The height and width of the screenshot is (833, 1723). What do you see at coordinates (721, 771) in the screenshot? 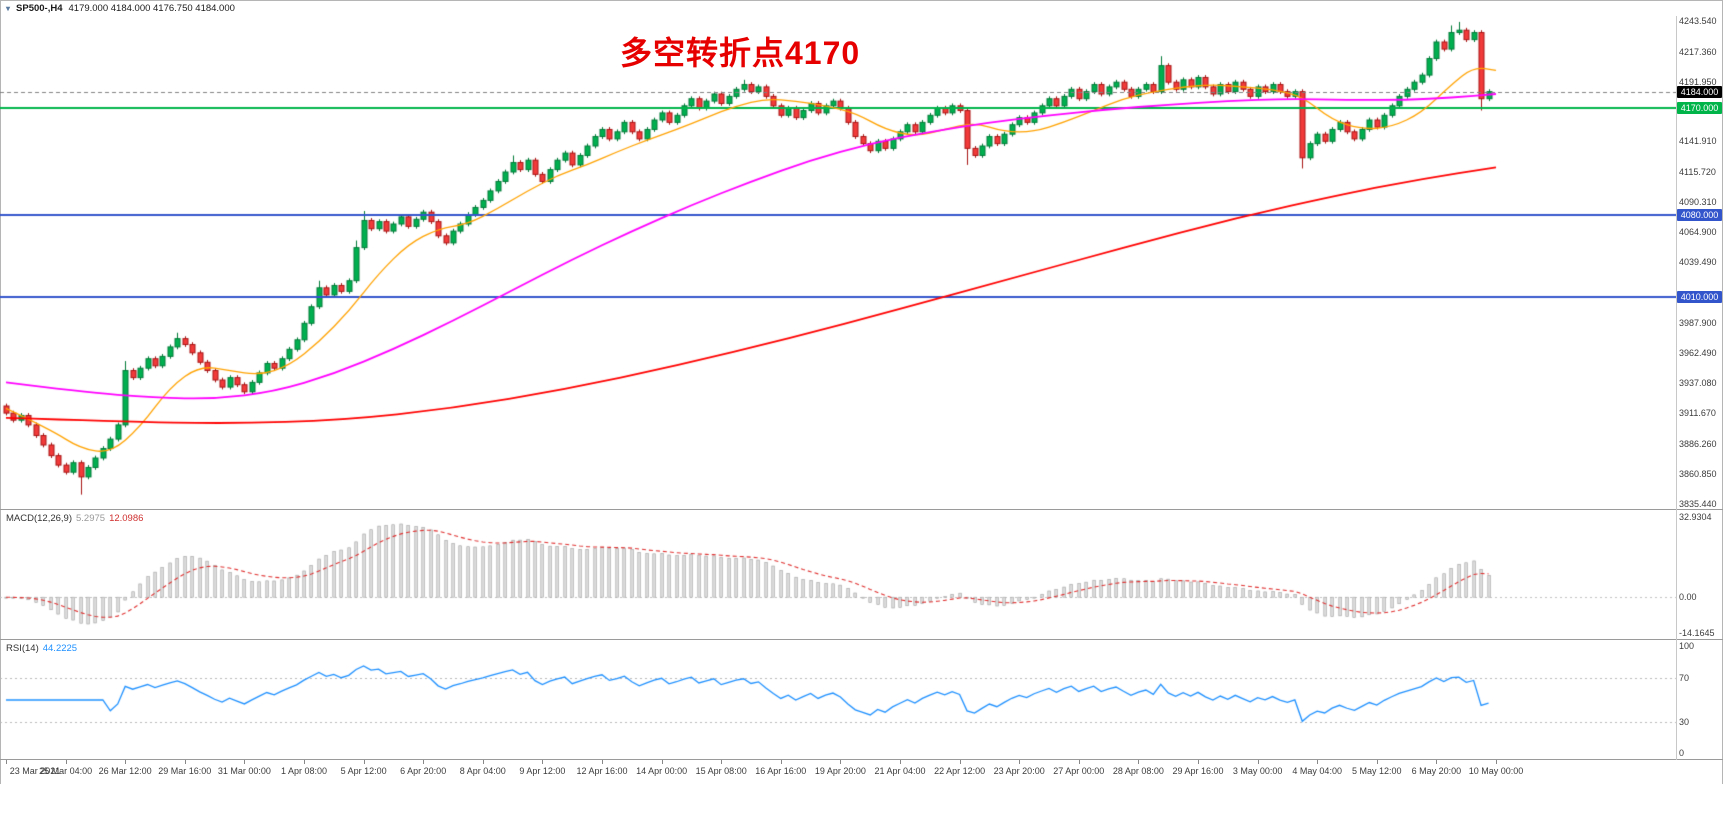
I see `time-axis-label: 15 Apr 08:00` at bounding box center [721, 771].